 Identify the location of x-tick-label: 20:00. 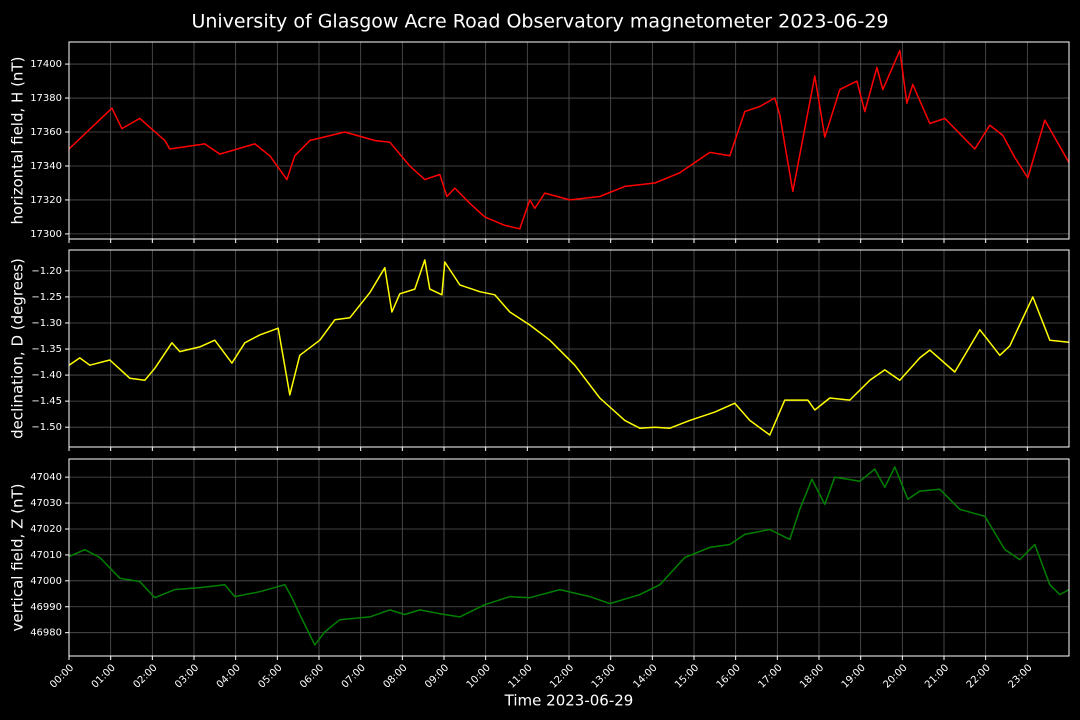
(895, 676).